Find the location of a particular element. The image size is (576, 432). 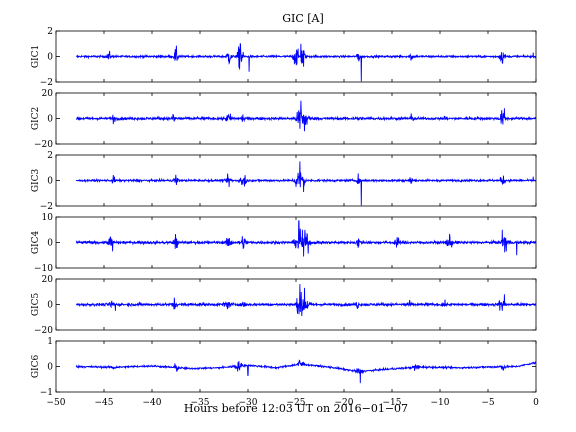

panel-1: 2 0 −2 GIC1 is located at coordinates (284, 57).